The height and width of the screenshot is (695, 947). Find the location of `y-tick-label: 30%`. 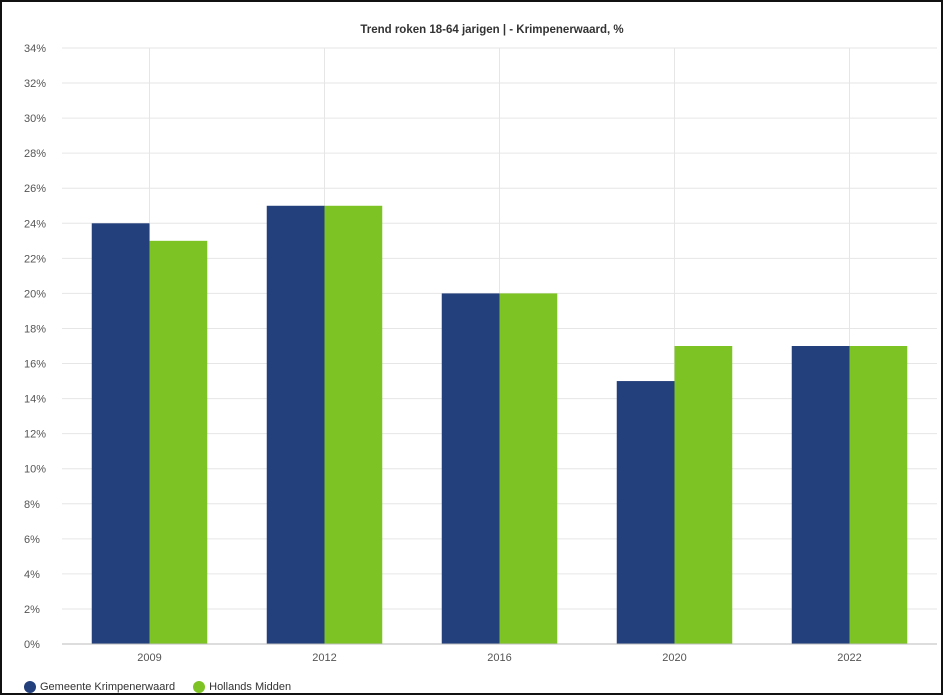

y-tick-label: 30% is located at coordinates (35, 119).